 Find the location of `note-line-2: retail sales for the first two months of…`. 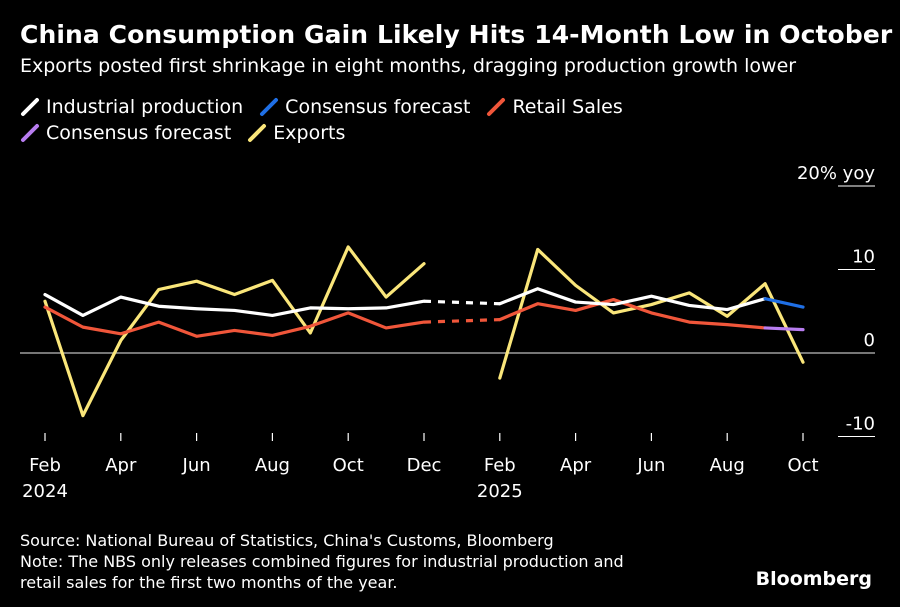

note-line-2: retail sales for the first two months of… is located at coordinates (209, 582).